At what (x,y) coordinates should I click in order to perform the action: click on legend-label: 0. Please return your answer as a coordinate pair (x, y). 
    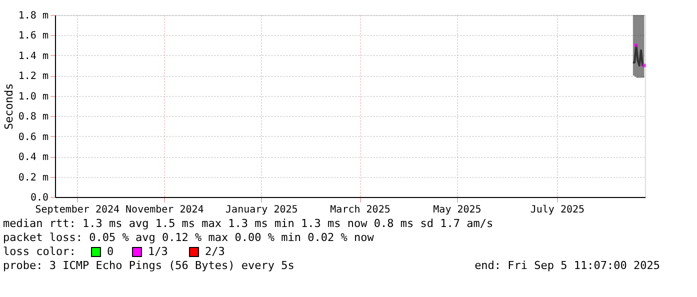
    Looking at the image, I should click on (110, 251).